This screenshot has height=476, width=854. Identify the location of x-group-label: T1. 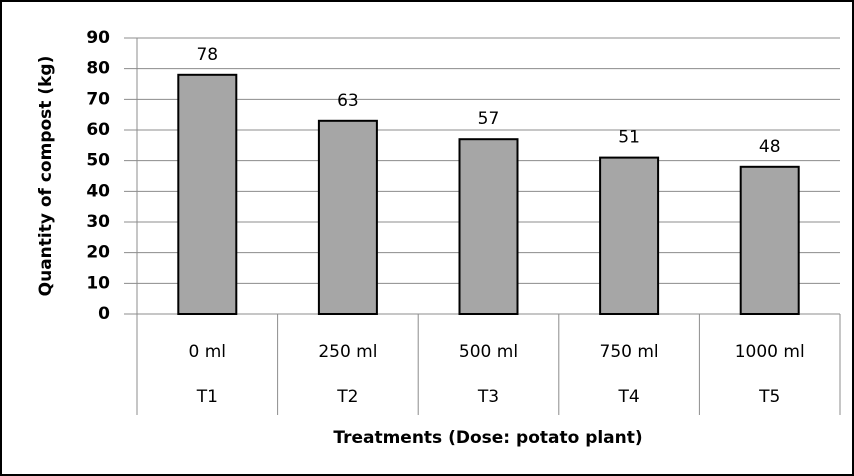
(207, 397).